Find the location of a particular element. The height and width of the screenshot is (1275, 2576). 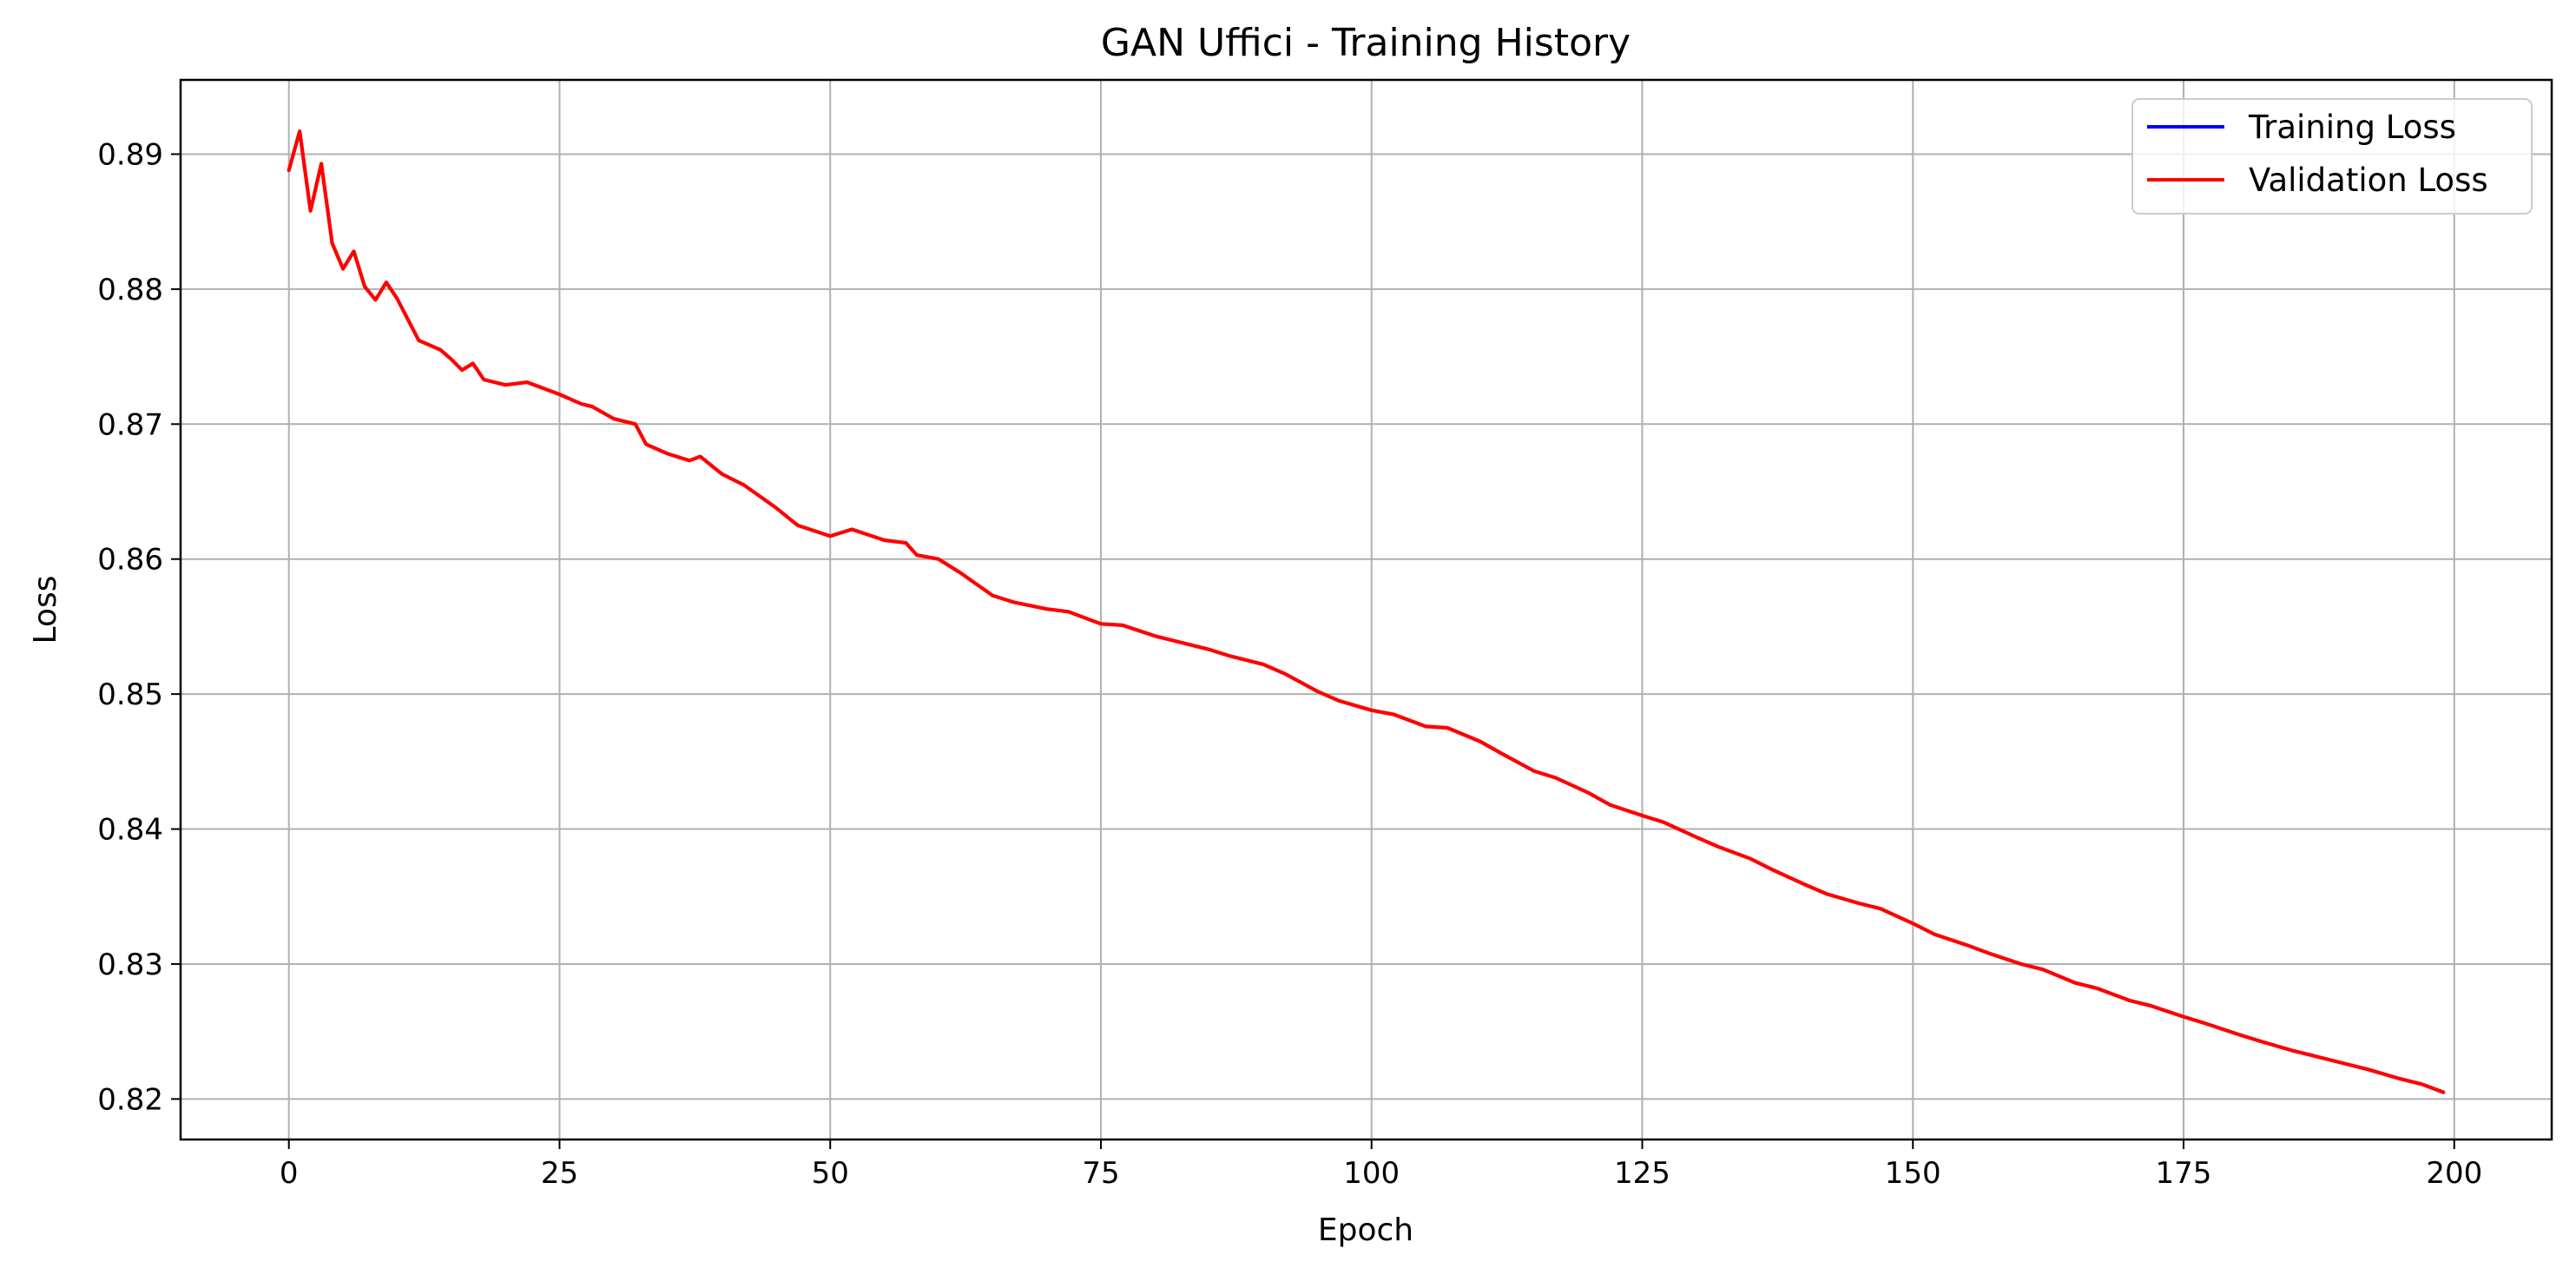

y-axis-title: Loss is located at coordinates (45, 610).